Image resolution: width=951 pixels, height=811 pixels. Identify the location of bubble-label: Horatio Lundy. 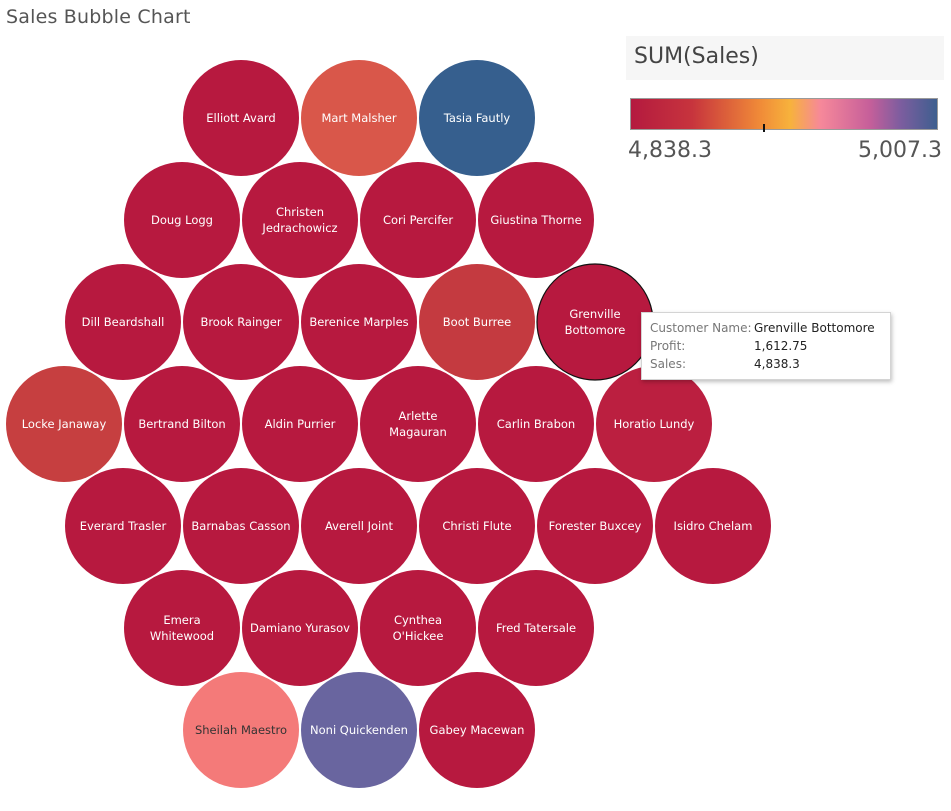
(654, 424).